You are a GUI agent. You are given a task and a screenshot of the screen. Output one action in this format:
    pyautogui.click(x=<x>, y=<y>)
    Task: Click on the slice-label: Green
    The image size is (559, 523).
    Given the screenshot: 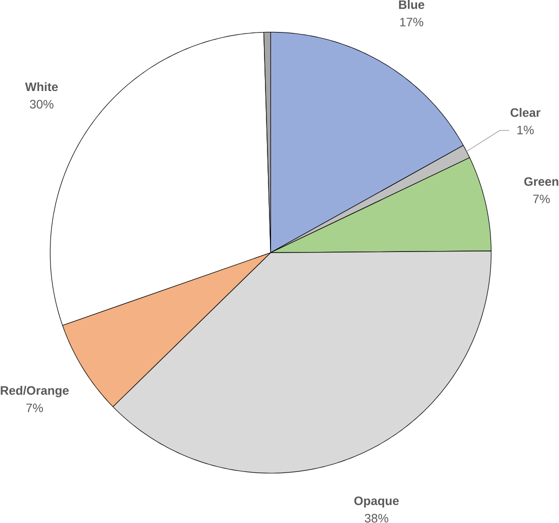 What is the action you would take?
    pyautogui.click(x=541, y=181)
    